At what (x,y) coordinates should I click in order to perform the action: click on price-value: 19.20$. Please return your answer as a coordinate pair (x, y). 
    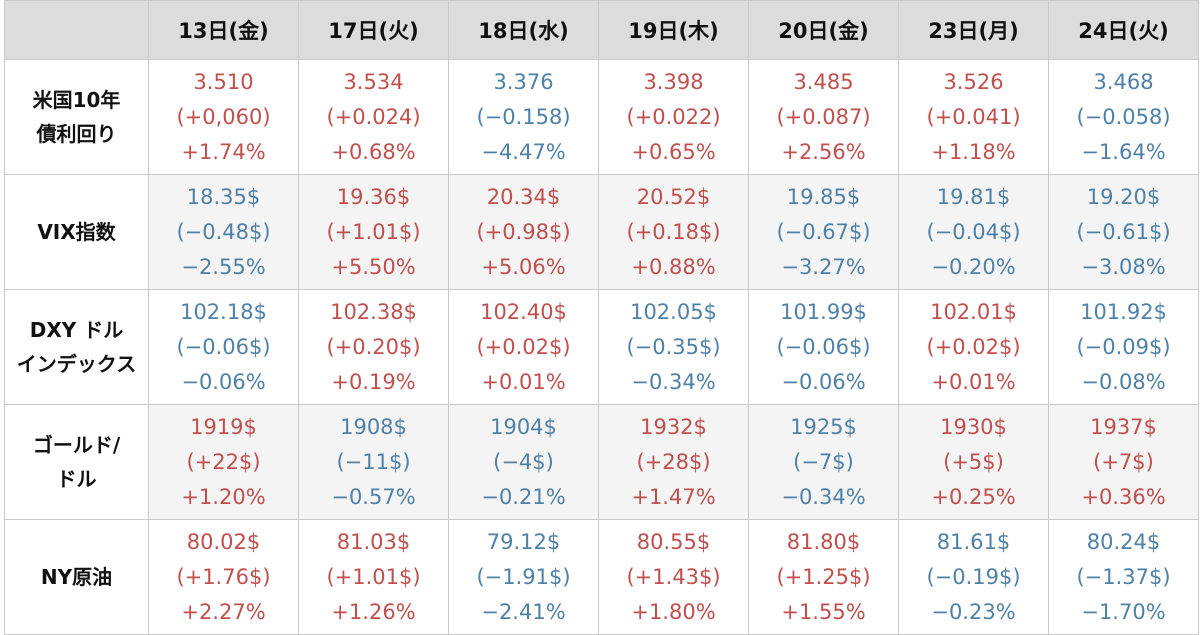
    Looking at the image, I should click on (1123, 196).